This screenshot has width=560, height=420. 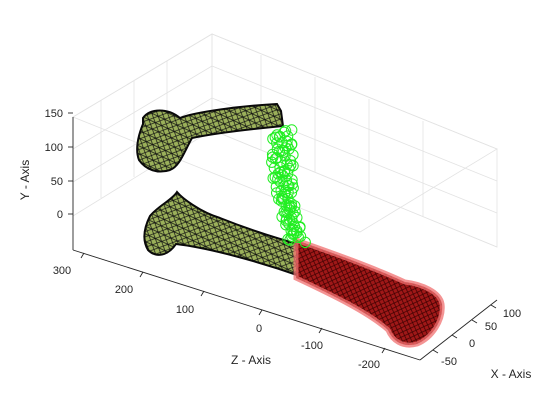 I want to click on y-tick-label: 150, so click(x=54, y=114).